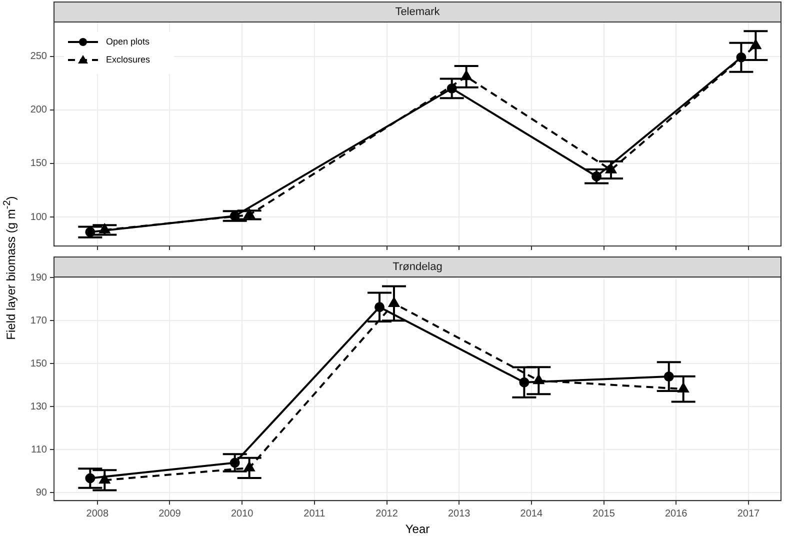 The image size is (790, 537). I want to click on y-tick-label: 250, so click(39, 56).